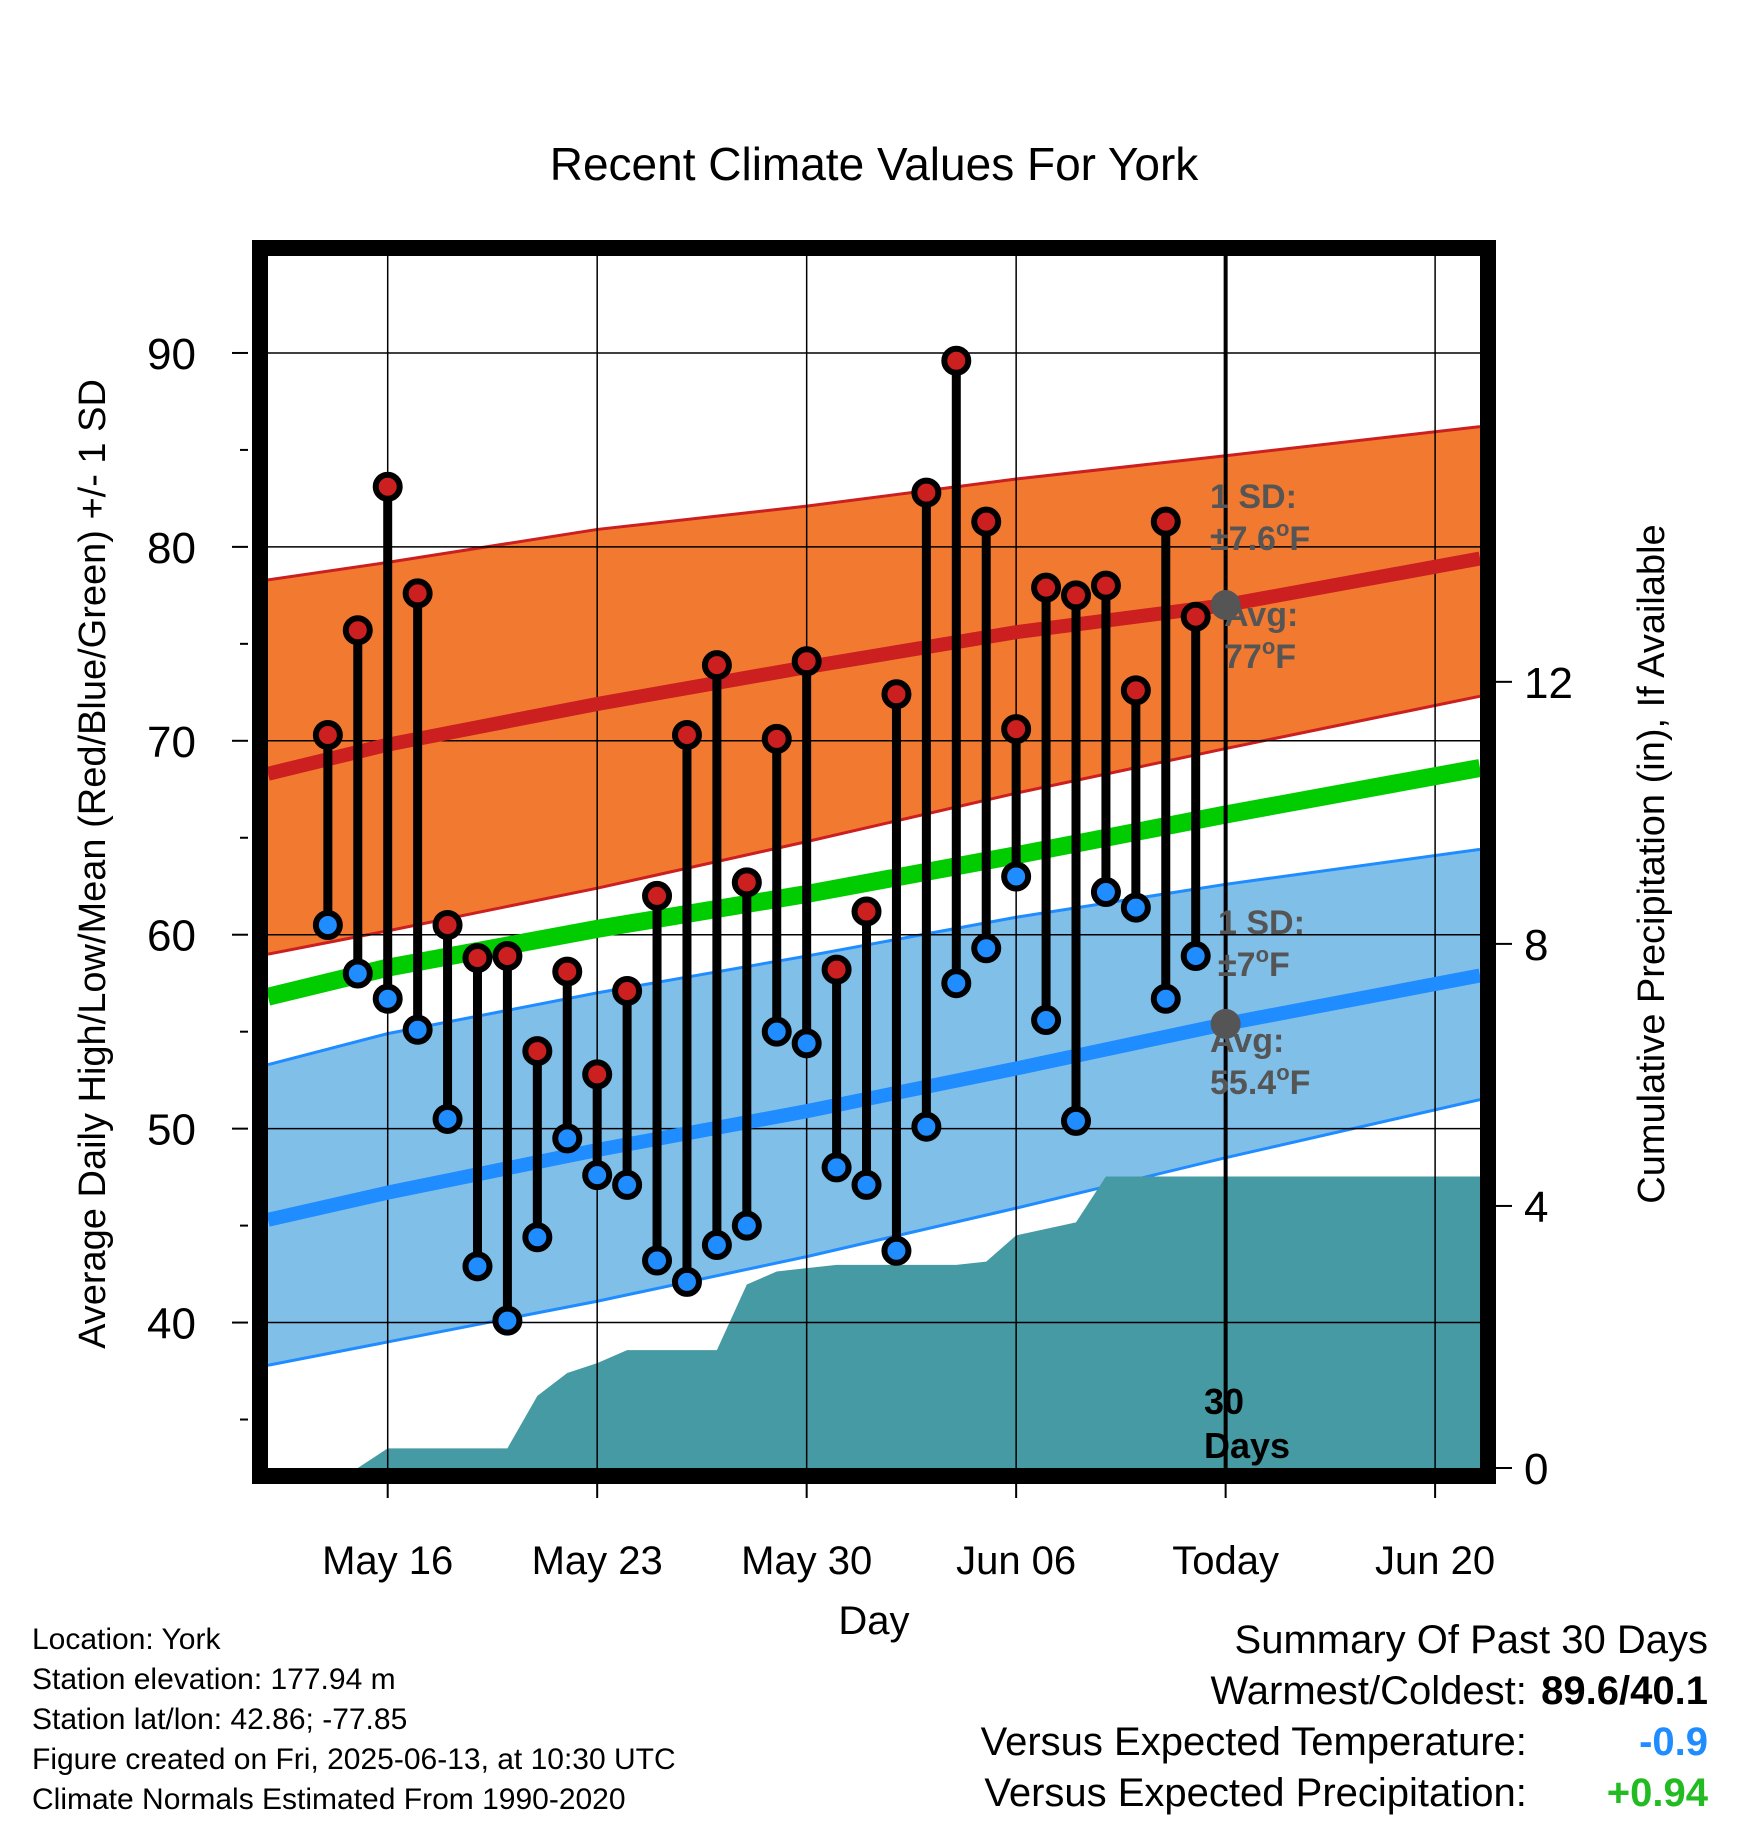  I want to click on normals-text: Climate Normals Estimated From 1990-2020, so click(329, 1799).